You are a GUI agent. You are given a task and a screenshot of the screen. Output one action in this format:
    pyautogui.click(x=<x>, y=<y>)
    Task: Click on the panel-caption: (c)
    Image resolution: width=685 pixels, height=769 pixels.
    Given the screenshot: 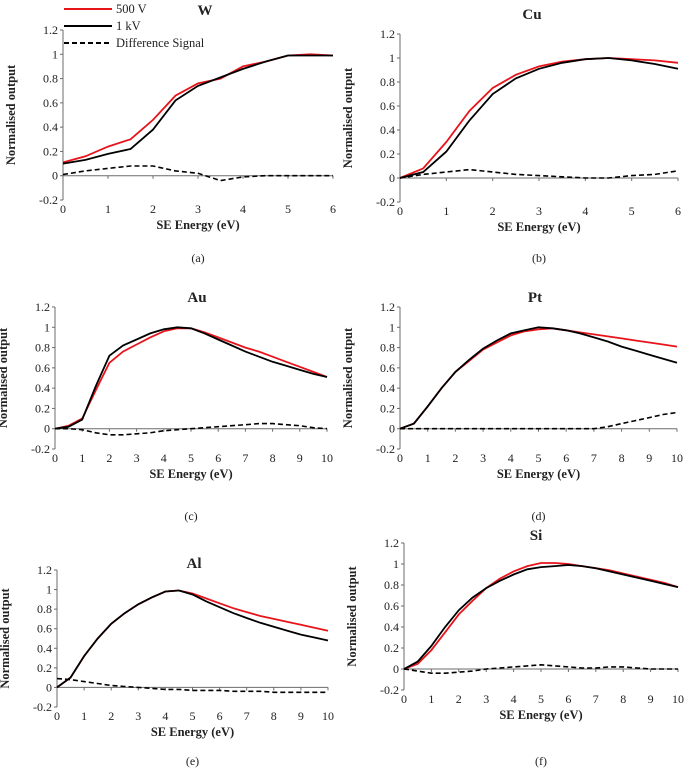 What is the action you would take?
    pyautogui.click(x=190, y=516)
    